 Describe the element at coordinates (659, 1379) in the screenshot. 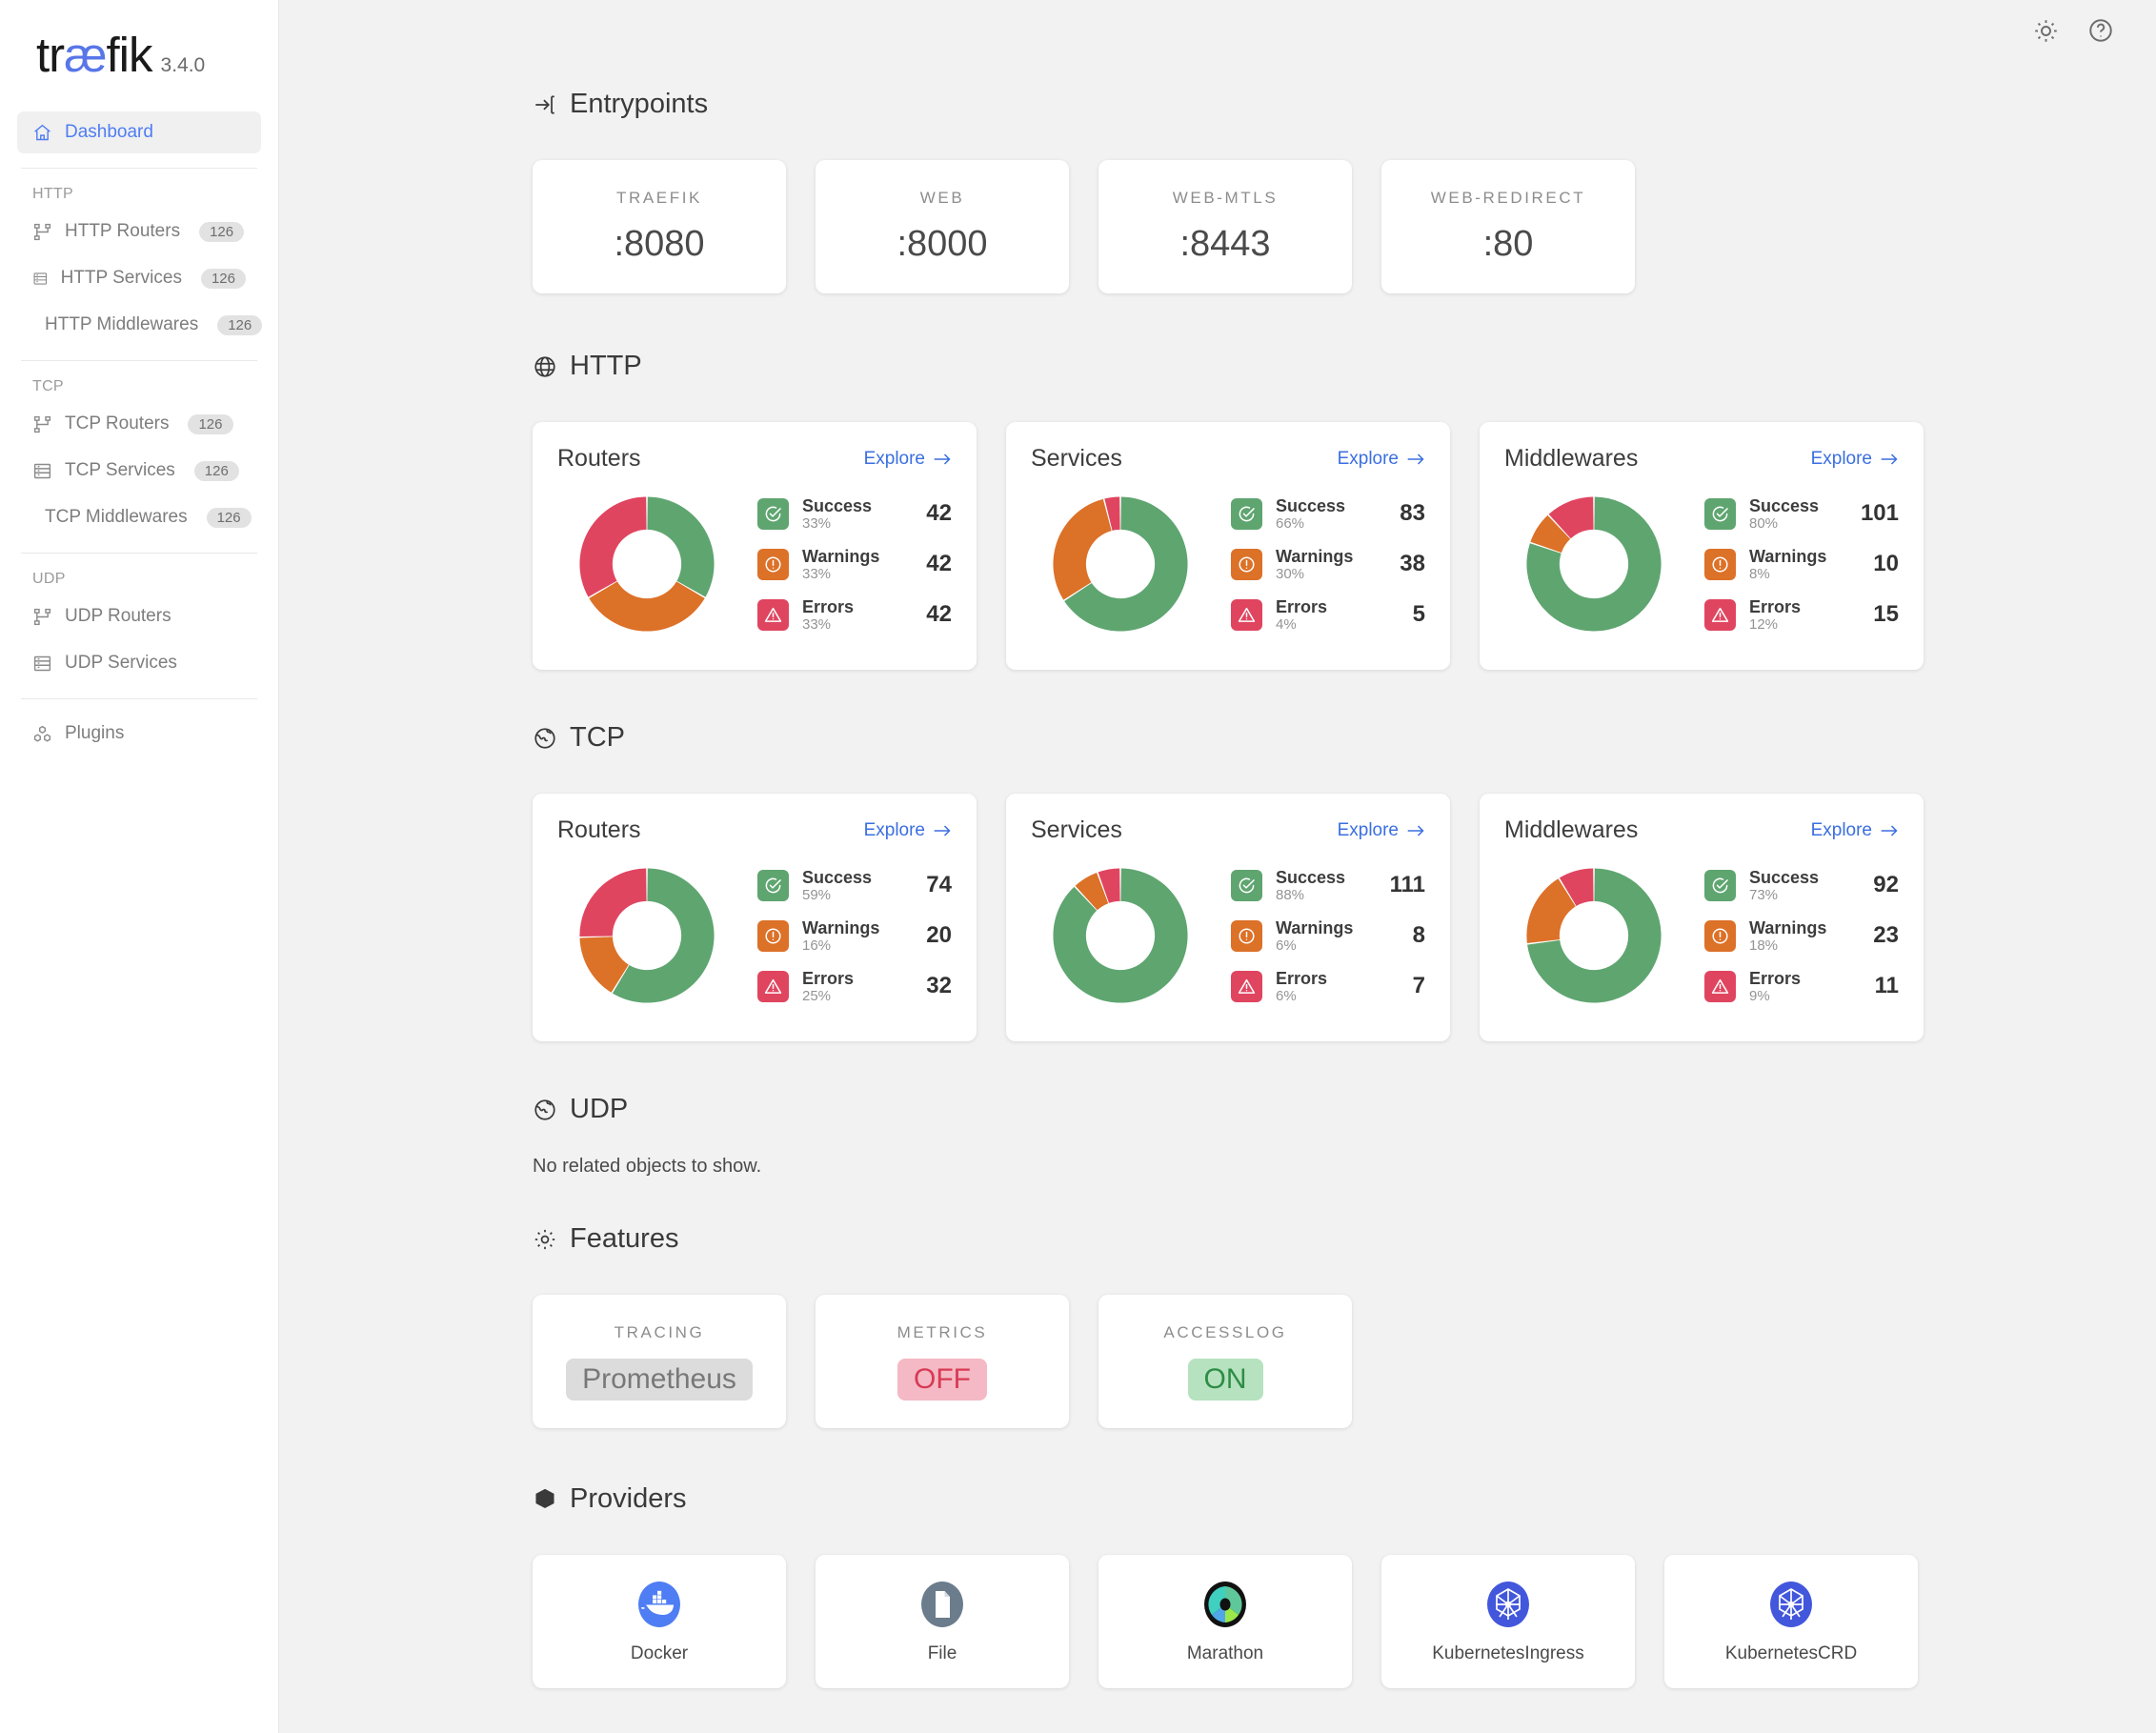

I see `feature-value: Prometheus` at that location.